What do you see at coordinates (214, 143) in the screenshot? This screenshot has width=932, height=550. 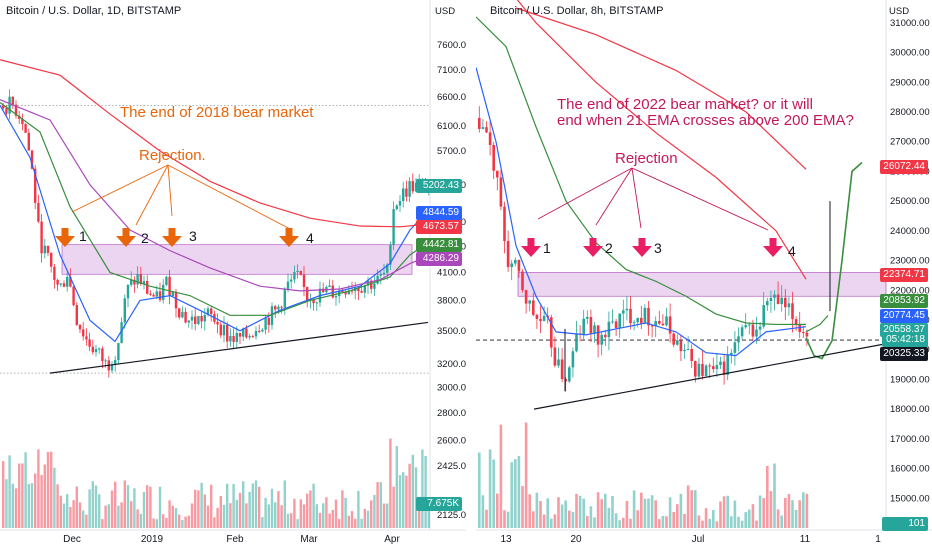 I see `ema-line` at bounding box center [214, 143].